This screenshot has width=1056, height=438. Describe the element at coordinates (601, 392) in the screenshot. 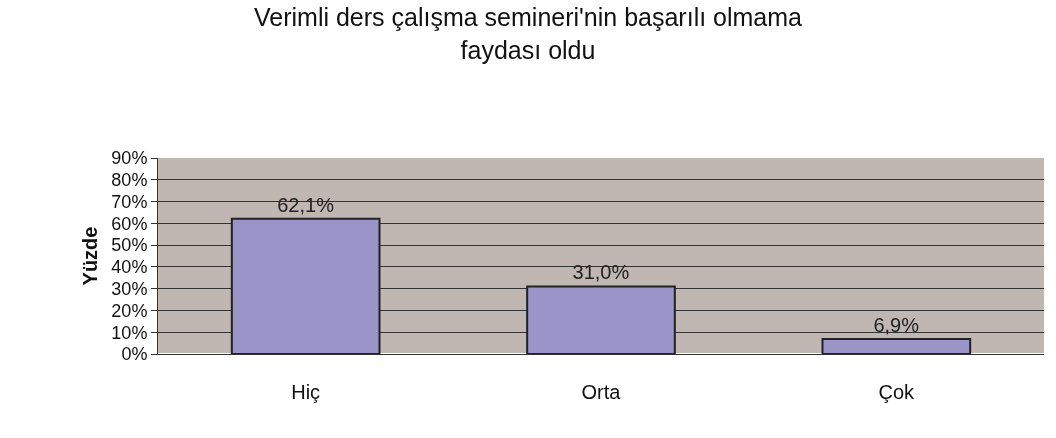

I see `x-tick-label: Orta` at that location.